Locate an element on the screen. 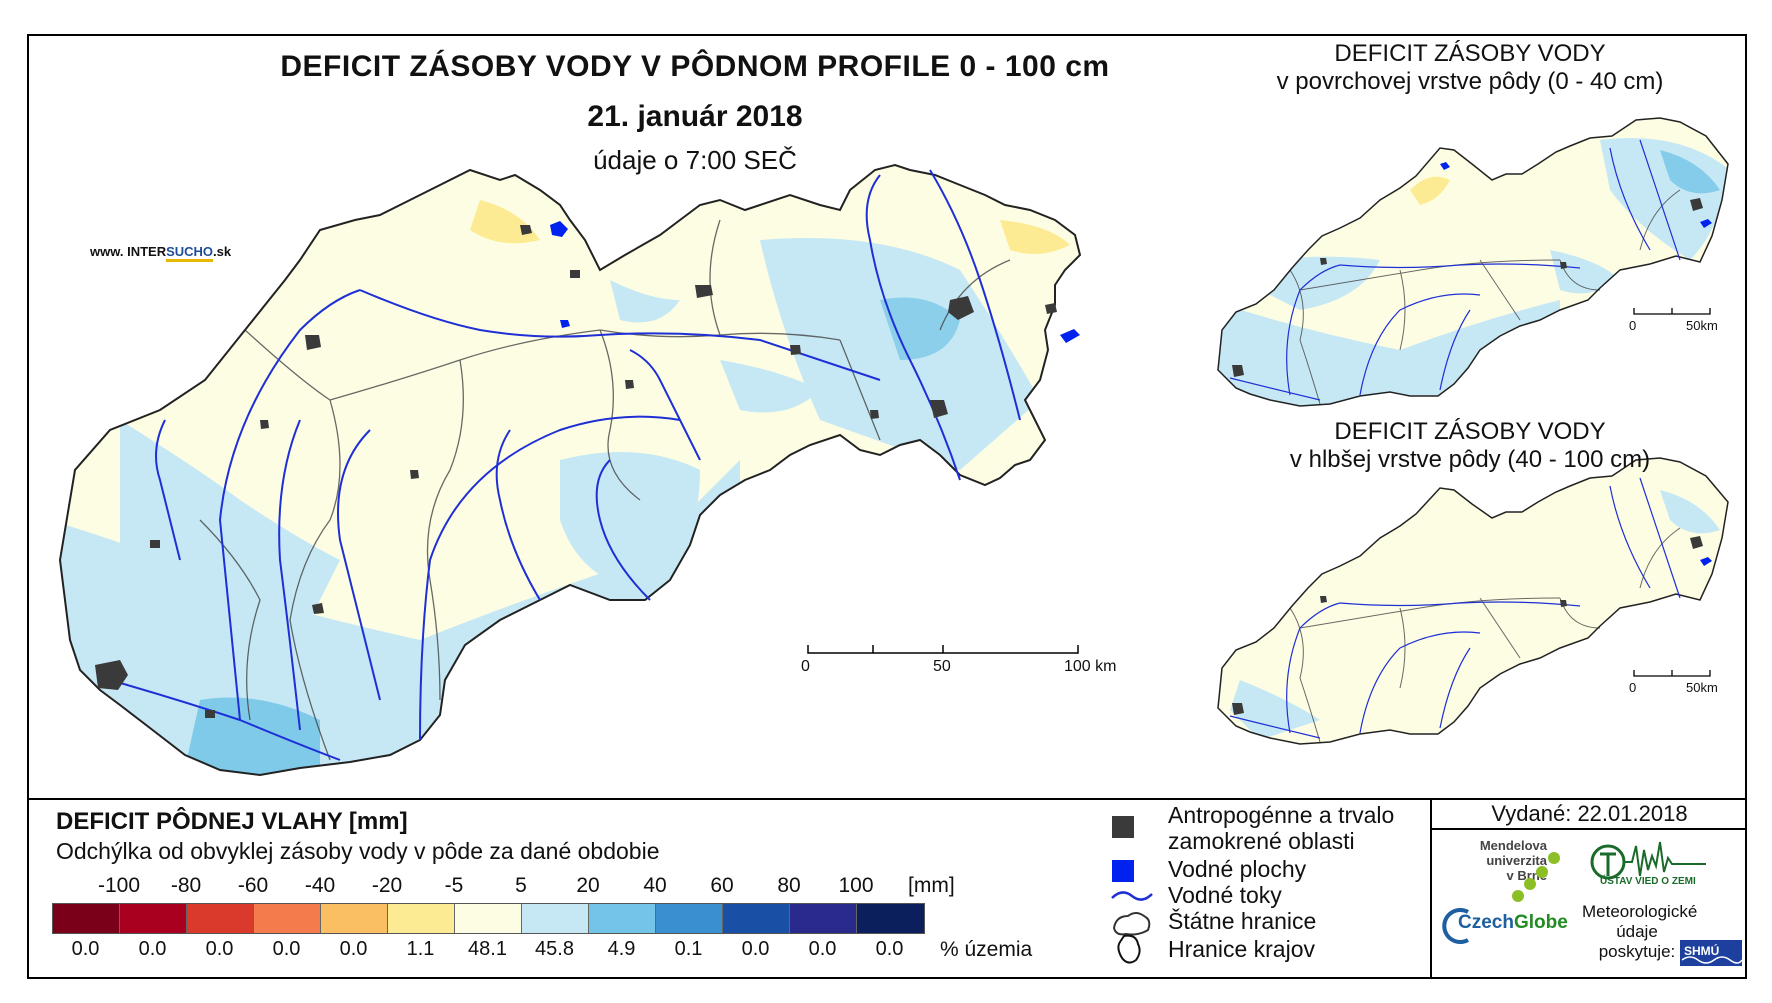 Image resolution: width=1772 pixels, height=1003 pixels. legend-class-percent: 45.8 is located at coordinates (554, 949).